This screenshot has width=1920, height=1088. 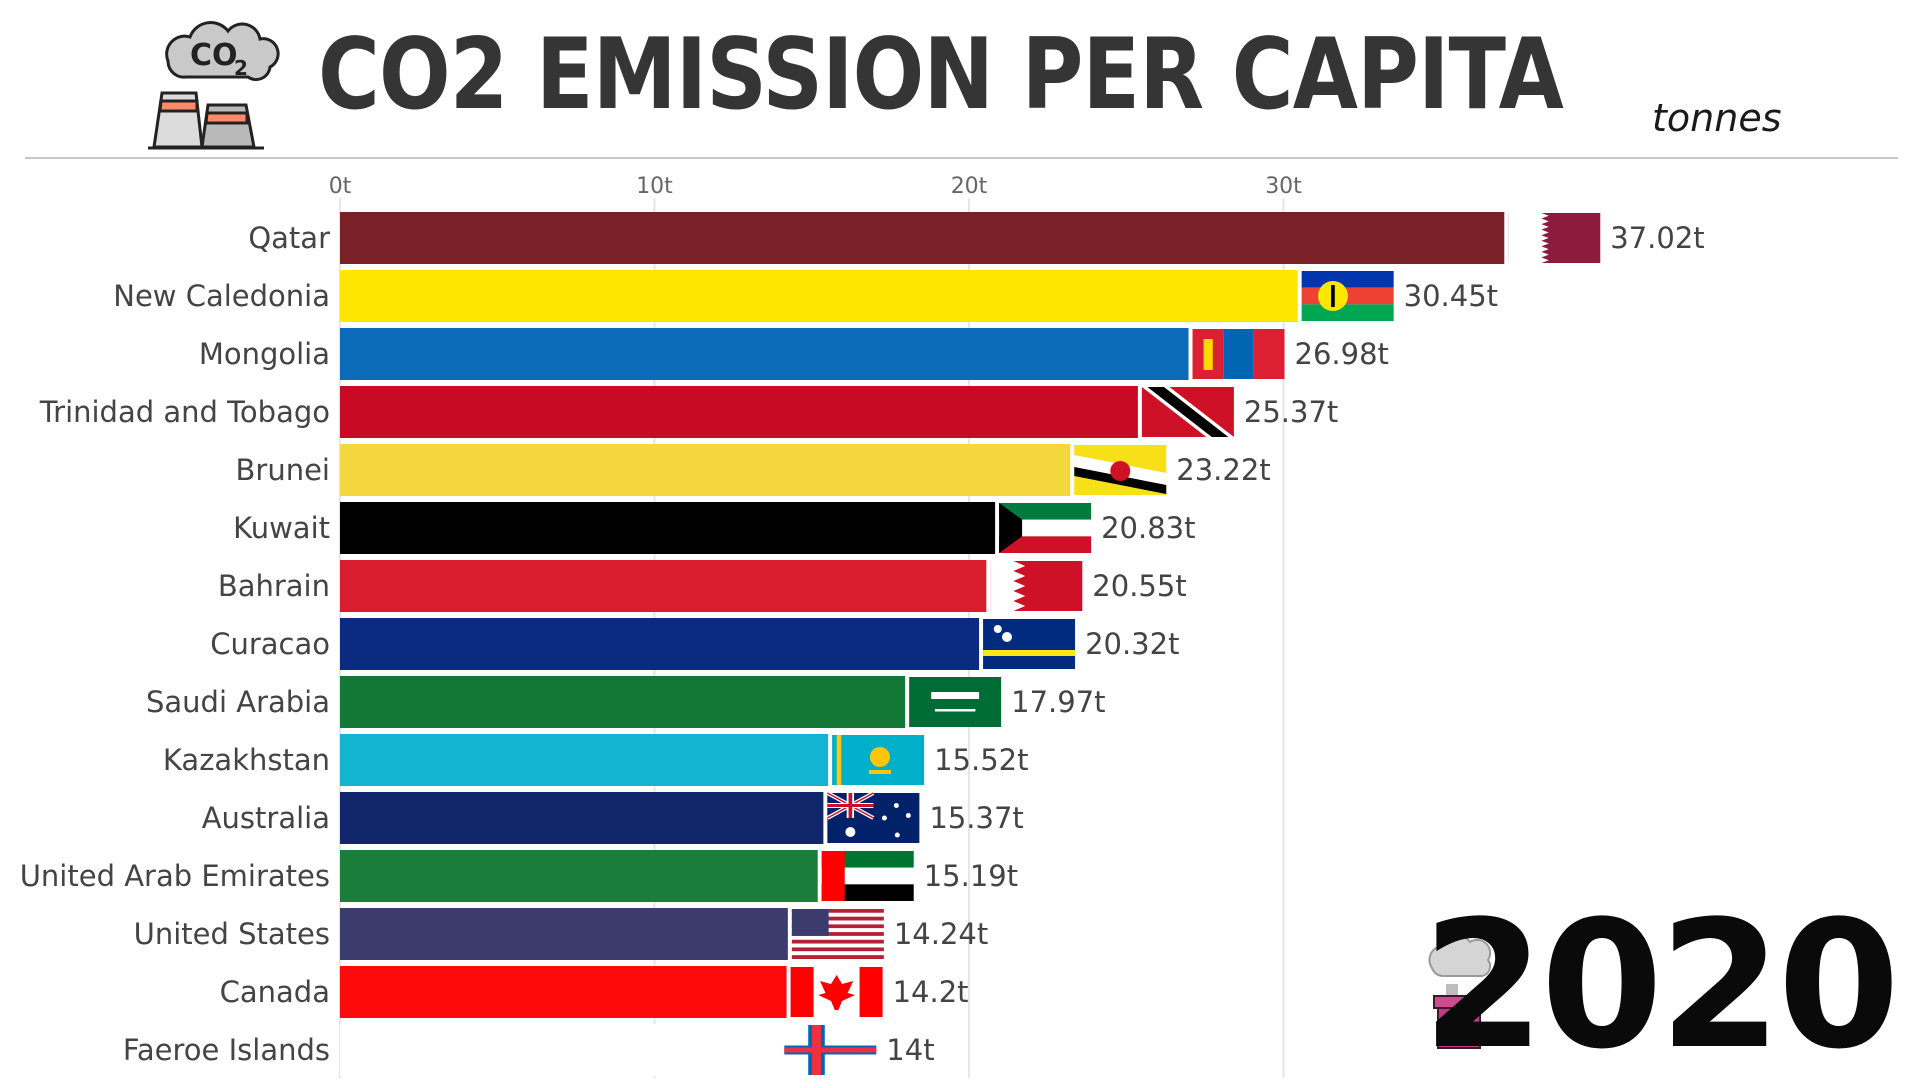 What do you see at coordinates (1291, 412) in the screenshot?
I see `value-label: 25.37t` at bounding box center [1291, 412].